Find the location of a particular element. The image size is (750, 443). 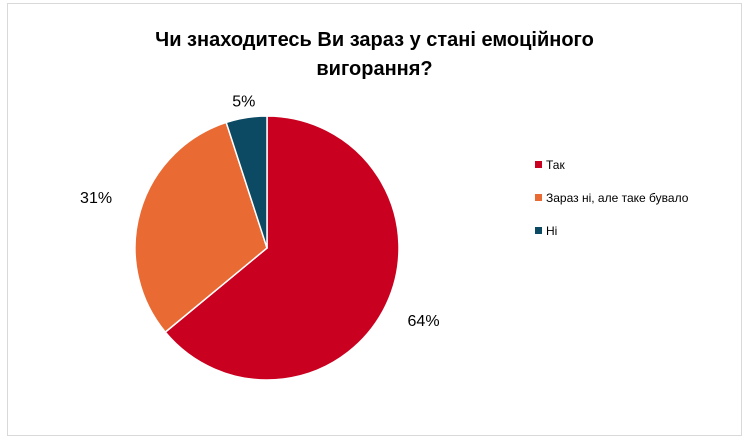

legend-item-ni: Ні is located at coordinates (611, 231).